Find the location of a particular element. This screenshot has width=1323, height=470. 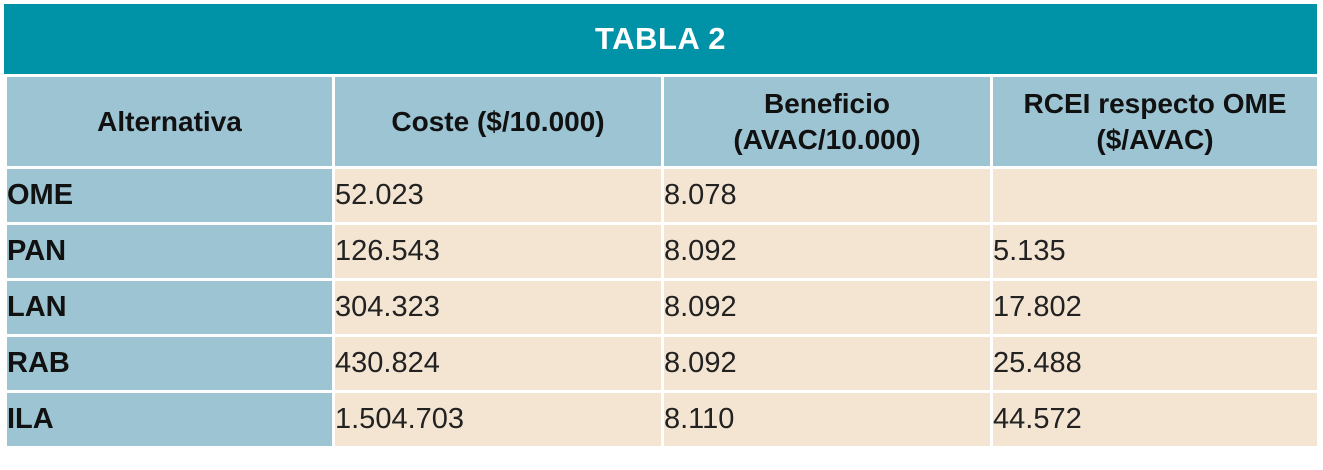

table-title: TABLA 2 is located at coordinates (660, 39).